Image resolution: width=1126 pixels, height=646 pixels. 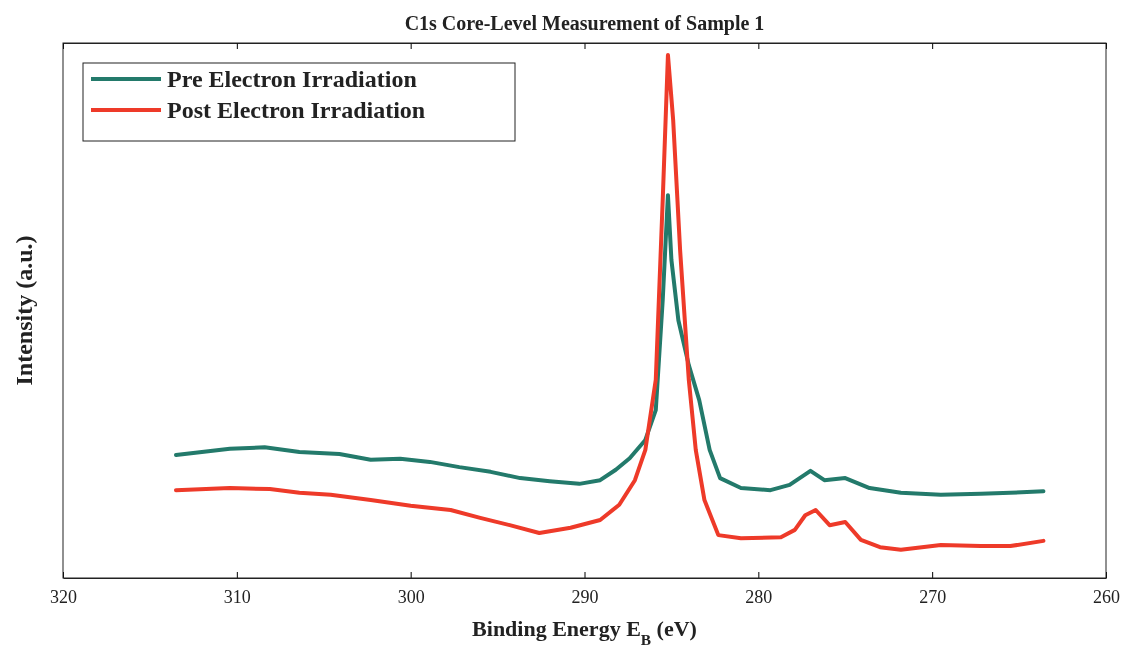 What do you see at coordinates (237, 596) in the screenshot?
I see `x-tick-label: 310` at bounding box center [237, 596].